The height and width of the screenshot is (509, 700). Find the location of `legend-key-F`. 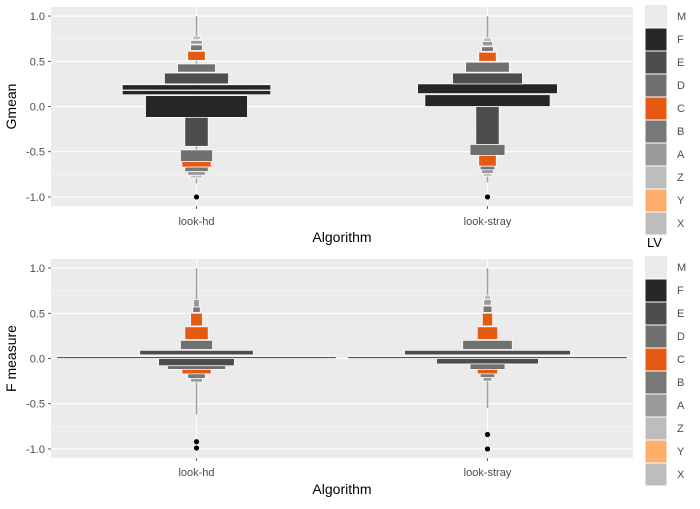

legend-key-F is located at coordinates (656, 39).